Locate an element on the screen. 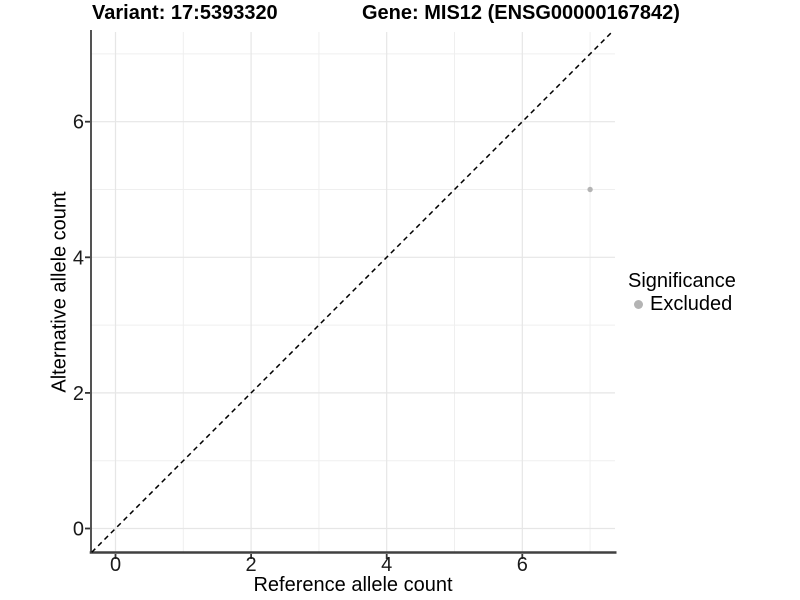  x-tick-label: 6 is located at coordinates (522, 565).